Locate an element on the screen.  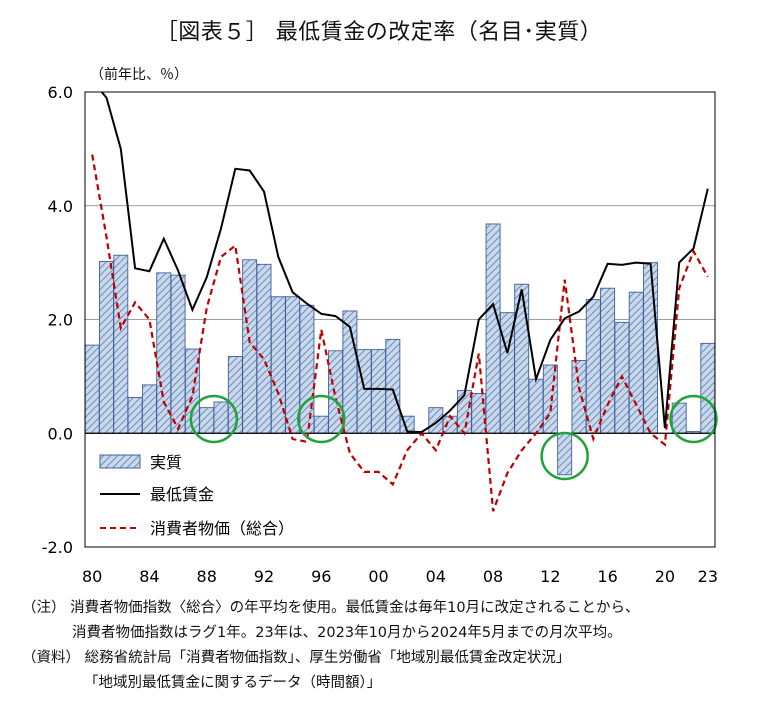
bar-real-1985 is located at coordinates (164, 353).